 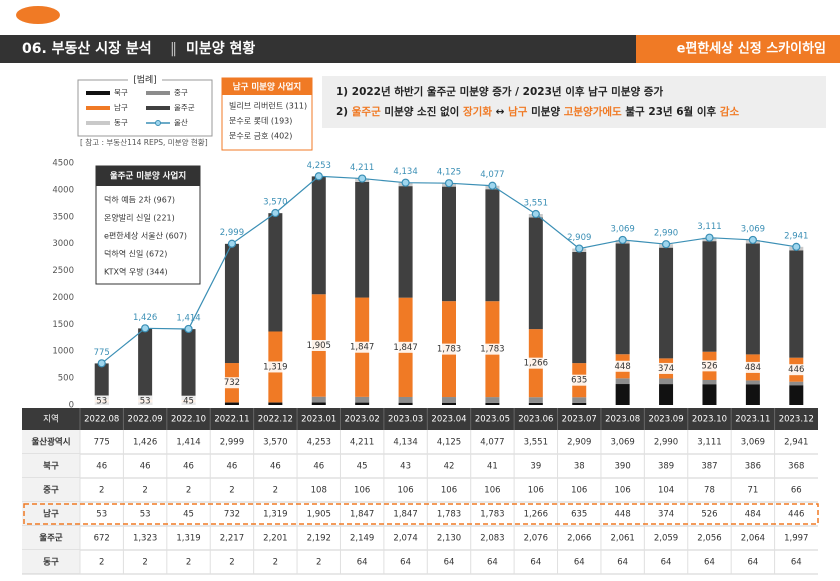 I want to click on namgu-box-title: 남구 미분양 사업지, so click(x=267, y=87).